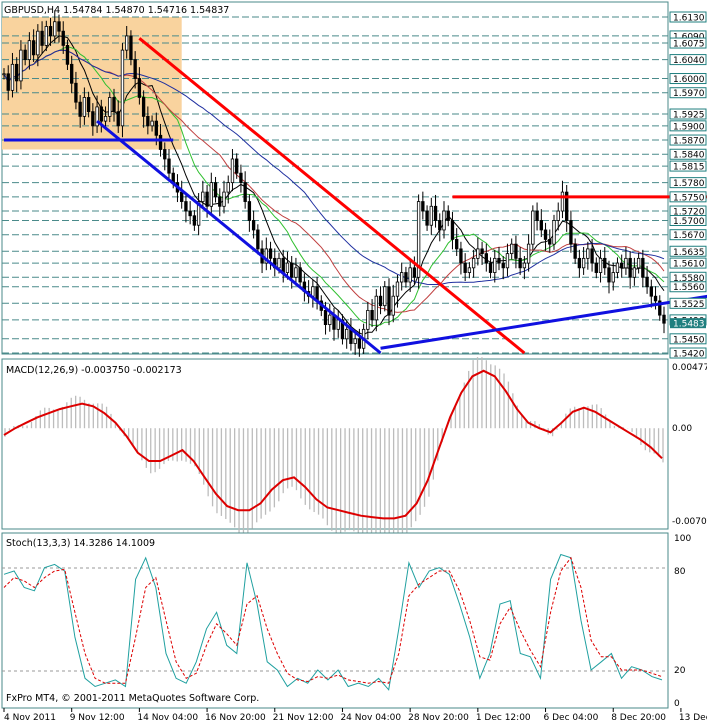 This screenshot has height=723, width=707. Describe the element at coordinates (689, 279) in the screenshot. I see `price-level-label: 1.5580` at that location.